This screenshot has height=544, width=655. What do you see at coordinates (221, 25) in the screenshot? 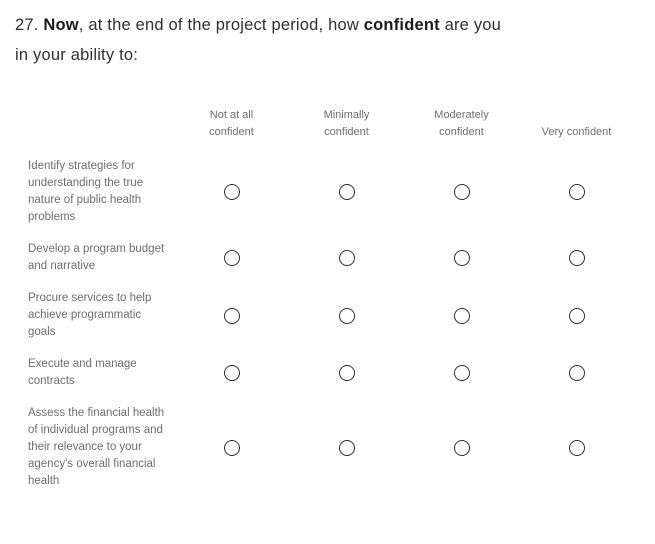
I see `question-text-mid: , at the end of the project period, how` at bounding box center [221, 25].